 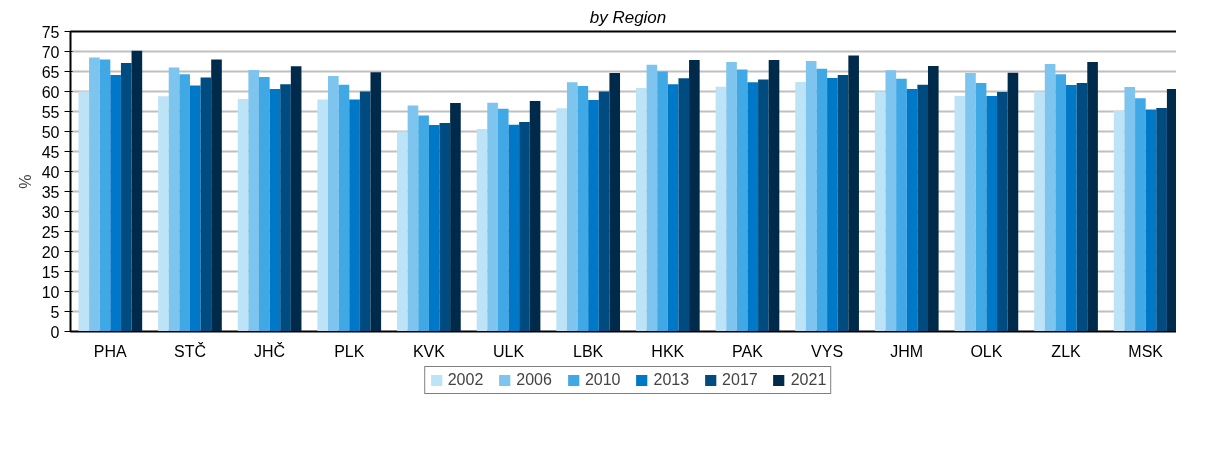 What do you see at coordinates (55, 332) in the screenshot?
I see `y-tick-label: 0` at bounding box center [55, 332].